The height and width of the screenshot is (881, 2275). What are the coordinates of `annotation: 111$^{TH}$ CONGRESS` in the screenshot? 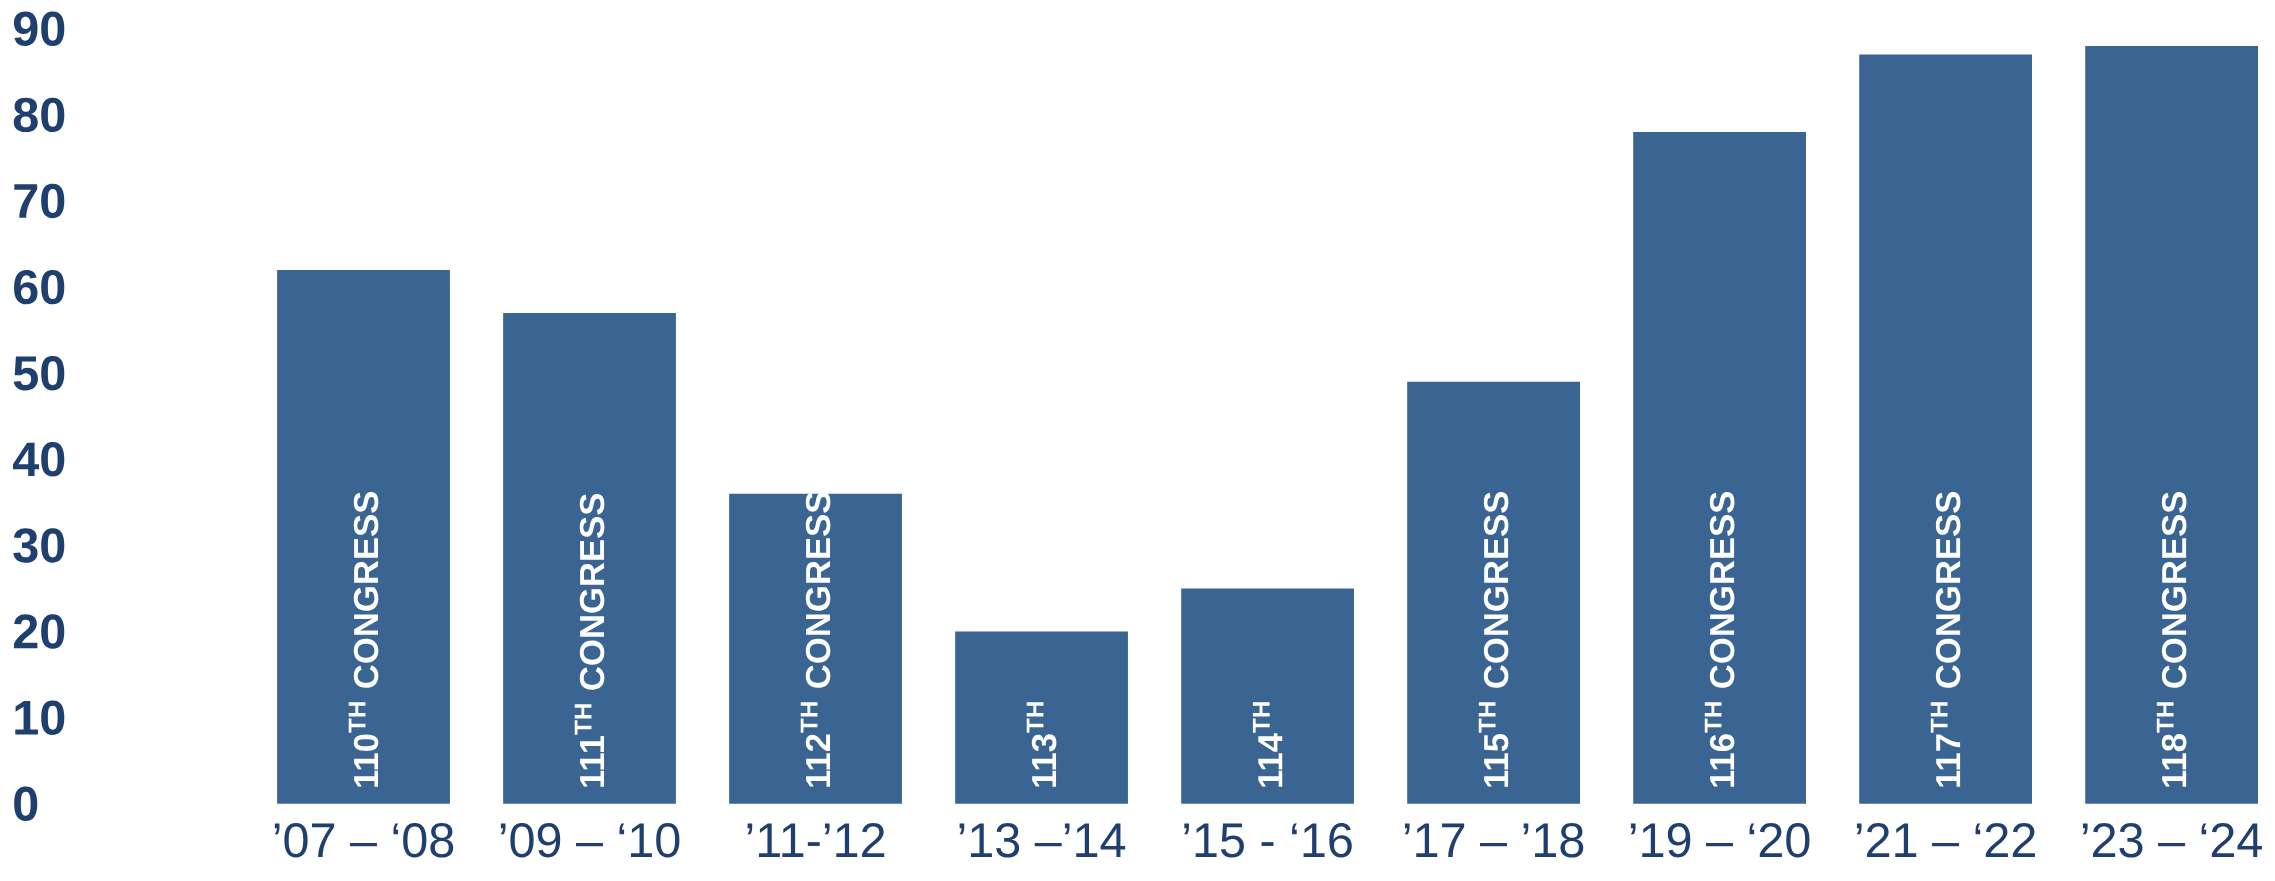 It's located at (589, 640).